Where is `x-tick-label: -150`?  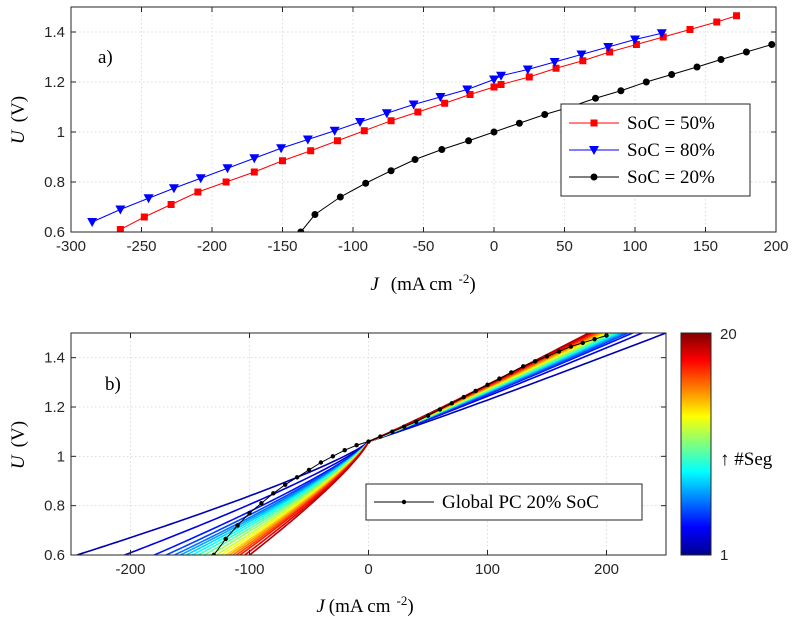
x-tick-label: -150 is located at coordinates (282, 246).